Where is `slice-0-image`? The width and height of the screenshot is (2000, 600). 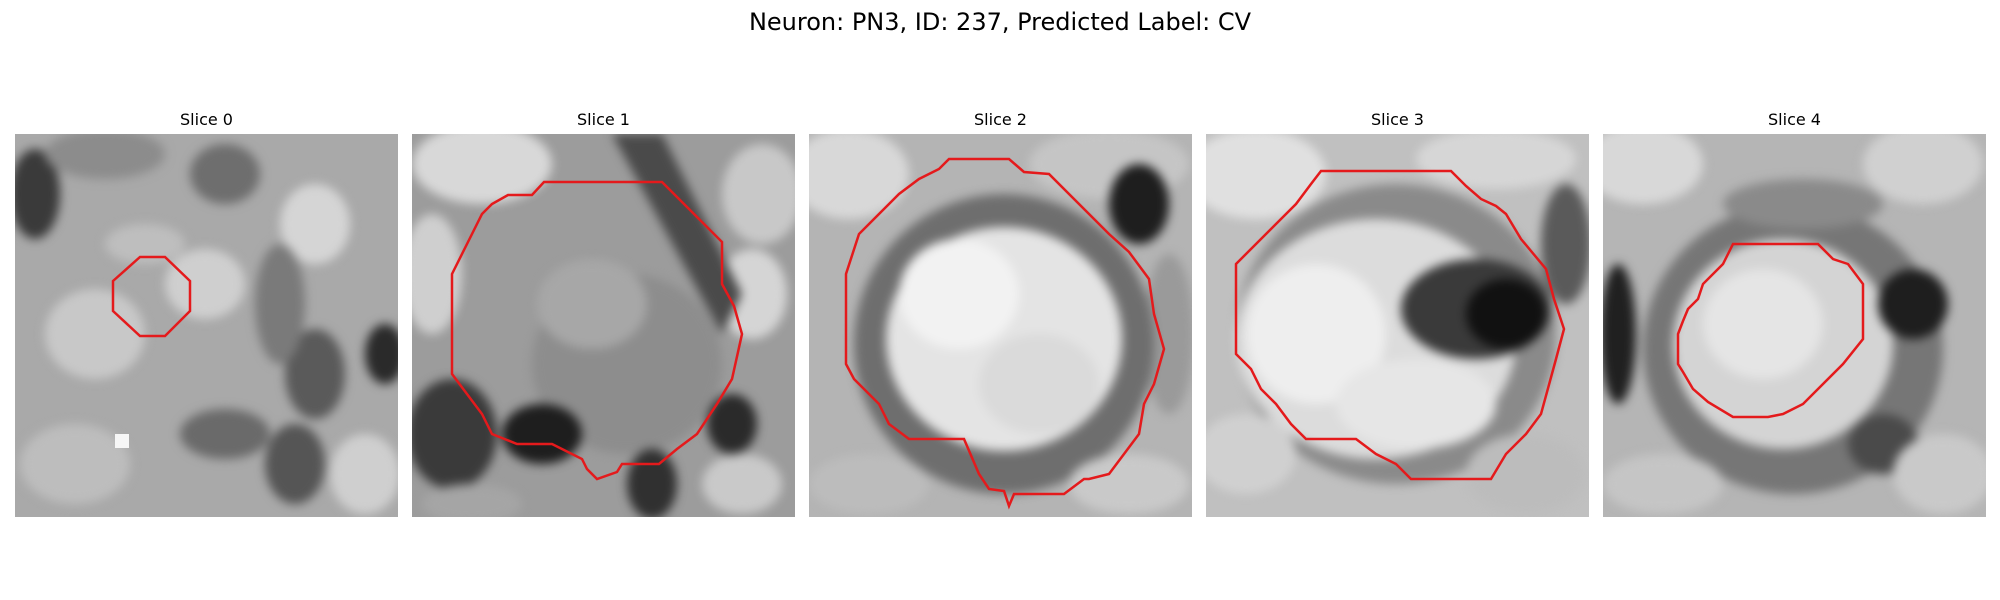 slice-0-image is located at coordinates (206, 325).